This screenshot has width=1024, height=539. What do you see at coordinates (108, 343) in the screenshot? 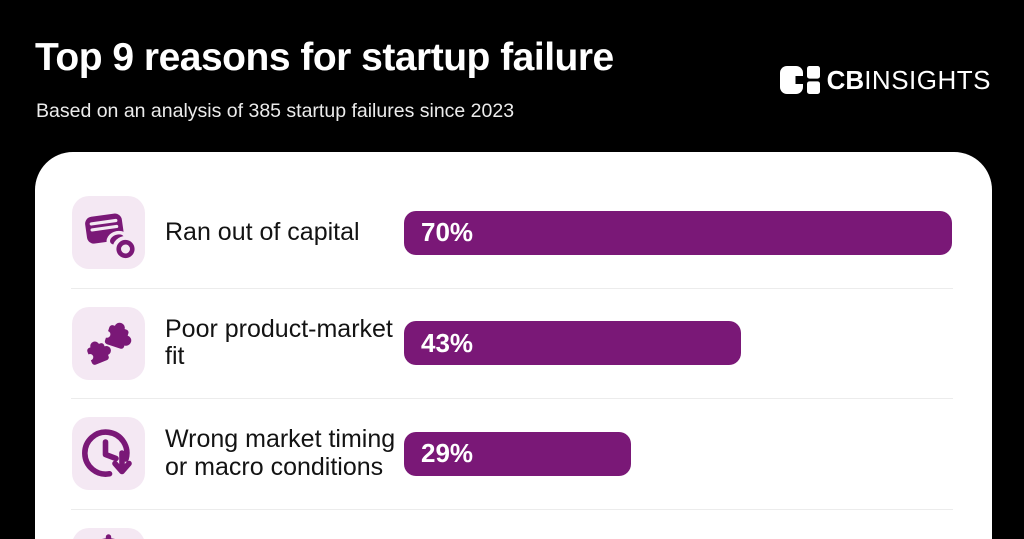
I see `puzzle-pieces-icon` at bounding box center [108, 343].